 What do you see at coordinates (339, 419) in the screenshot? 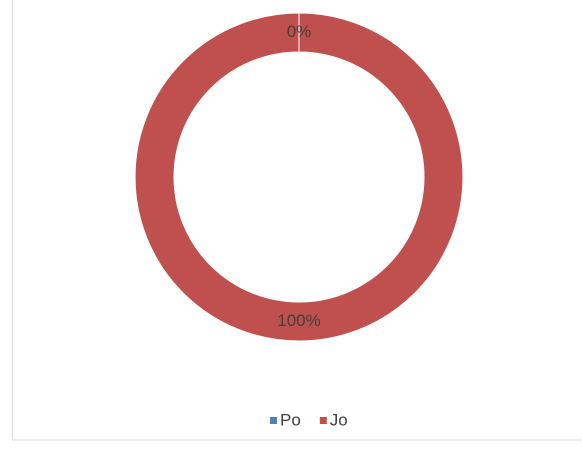
I see `legend-label: Jo` at bounding box center [339, 419].